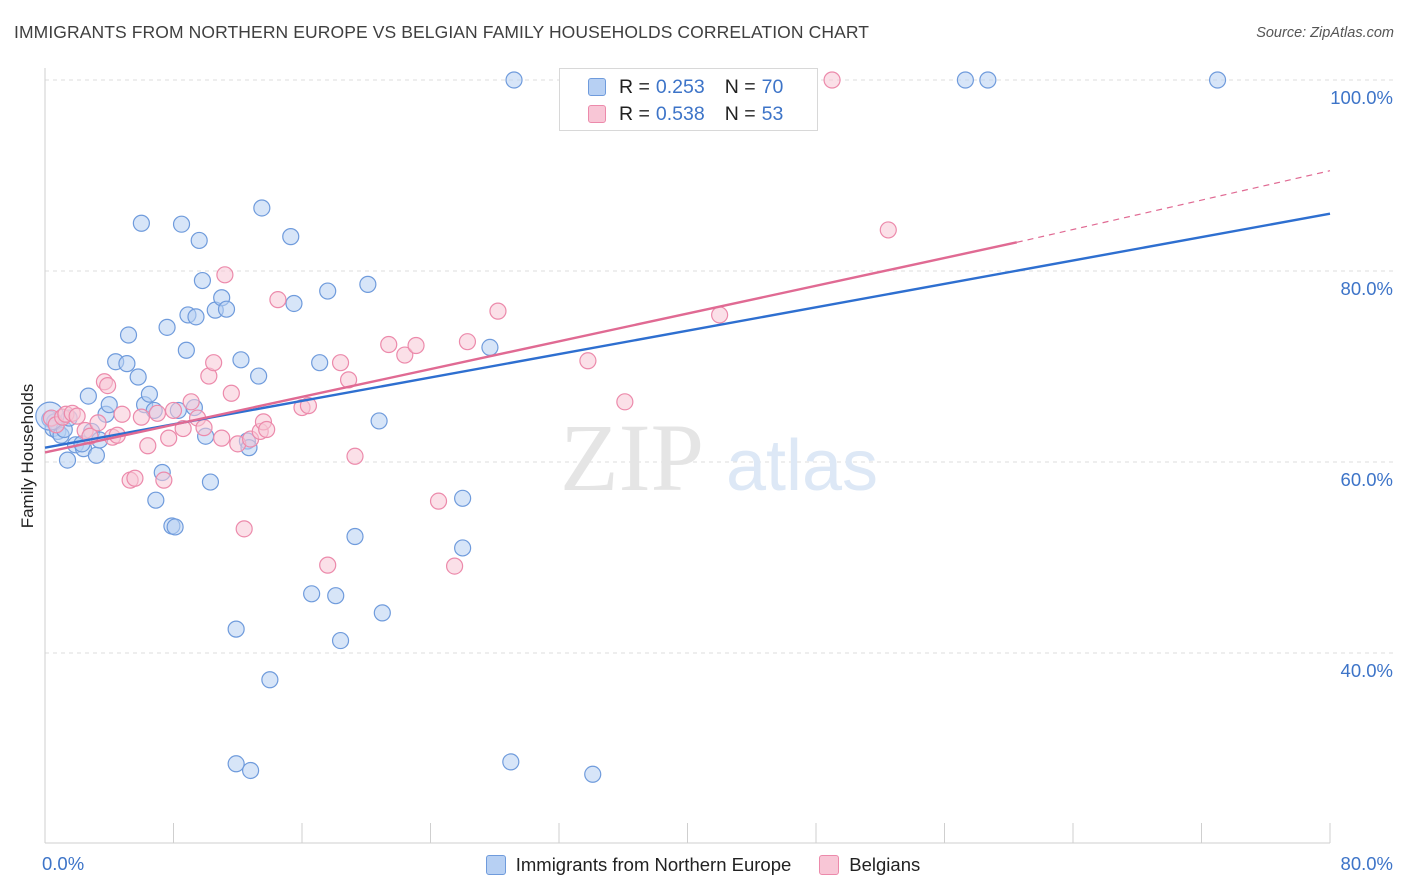  I want to click on stats-swatch-pink, so click(597, 114).